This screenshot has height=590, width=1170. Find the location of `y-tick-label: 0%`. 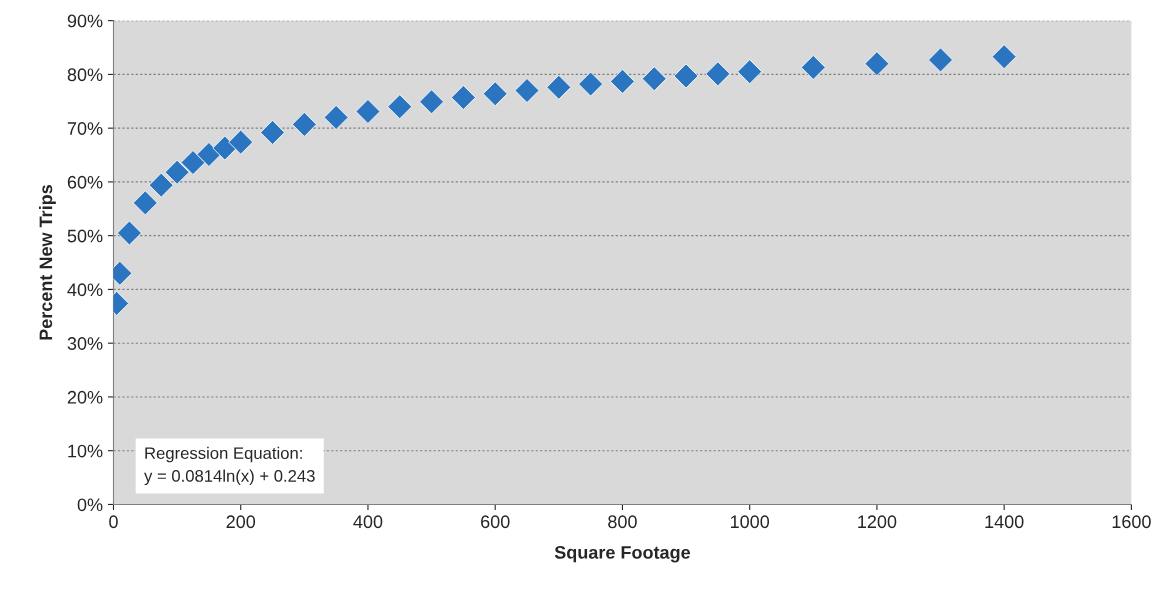

y-tick-label: 0% is located at coordinates (90, 505).